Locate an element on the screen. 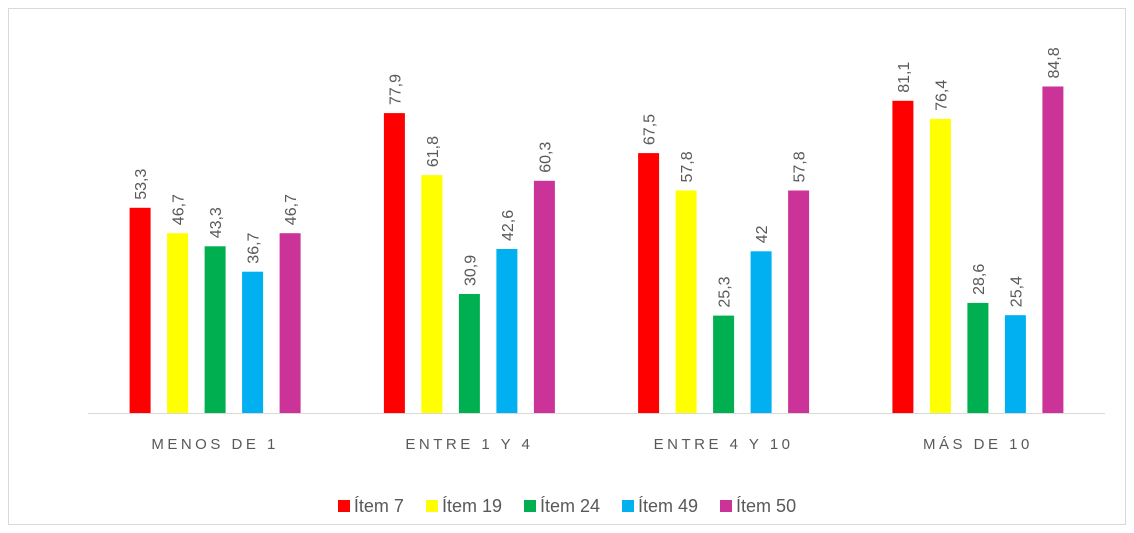  legend-item-item-19: Ítem 19 is located at coordinates (463, 506).